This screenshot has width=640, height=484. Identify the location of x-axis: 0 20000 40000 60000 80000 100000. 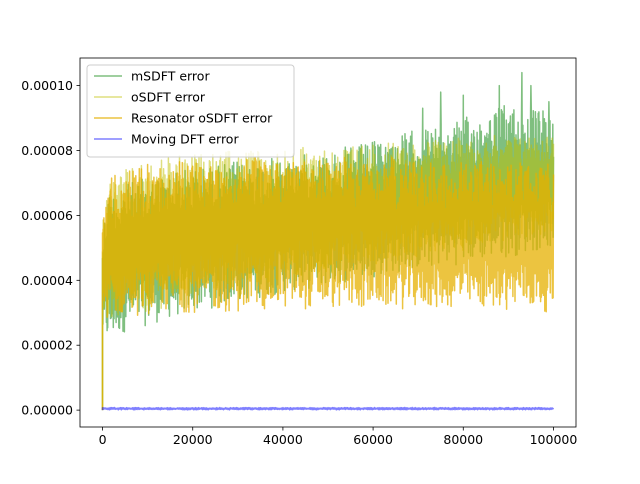
(338, 437).